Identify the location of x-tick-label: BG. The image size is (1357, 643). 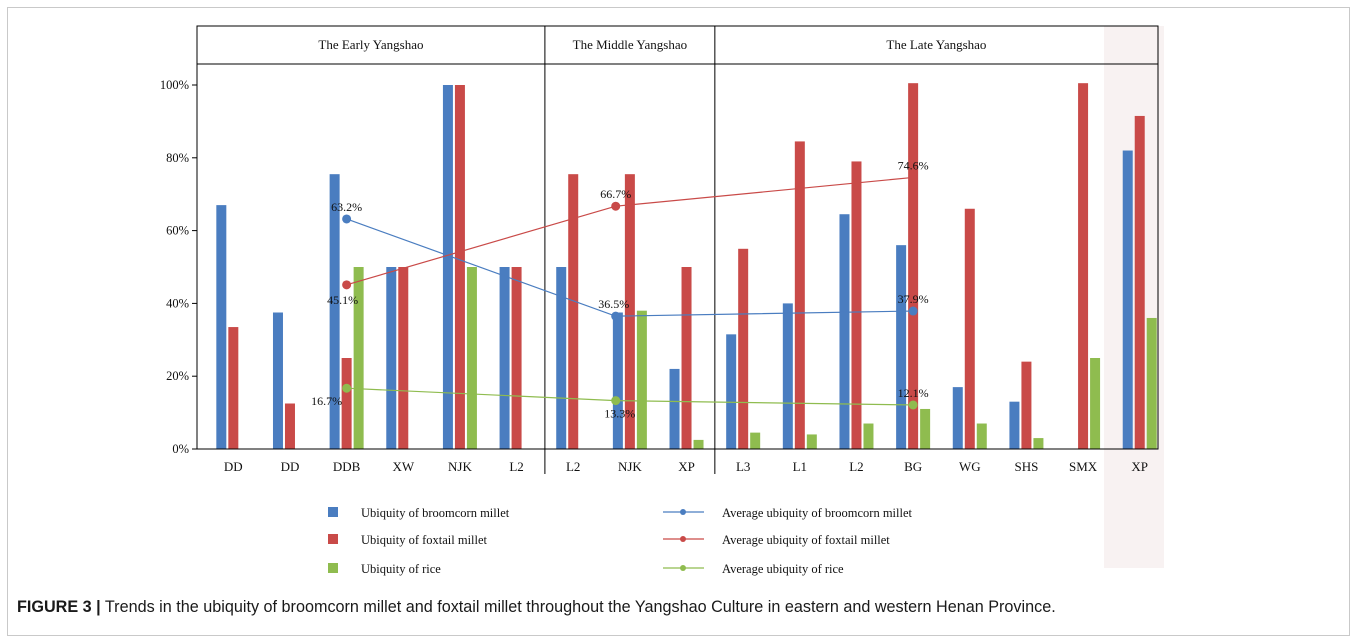
(913, 466).